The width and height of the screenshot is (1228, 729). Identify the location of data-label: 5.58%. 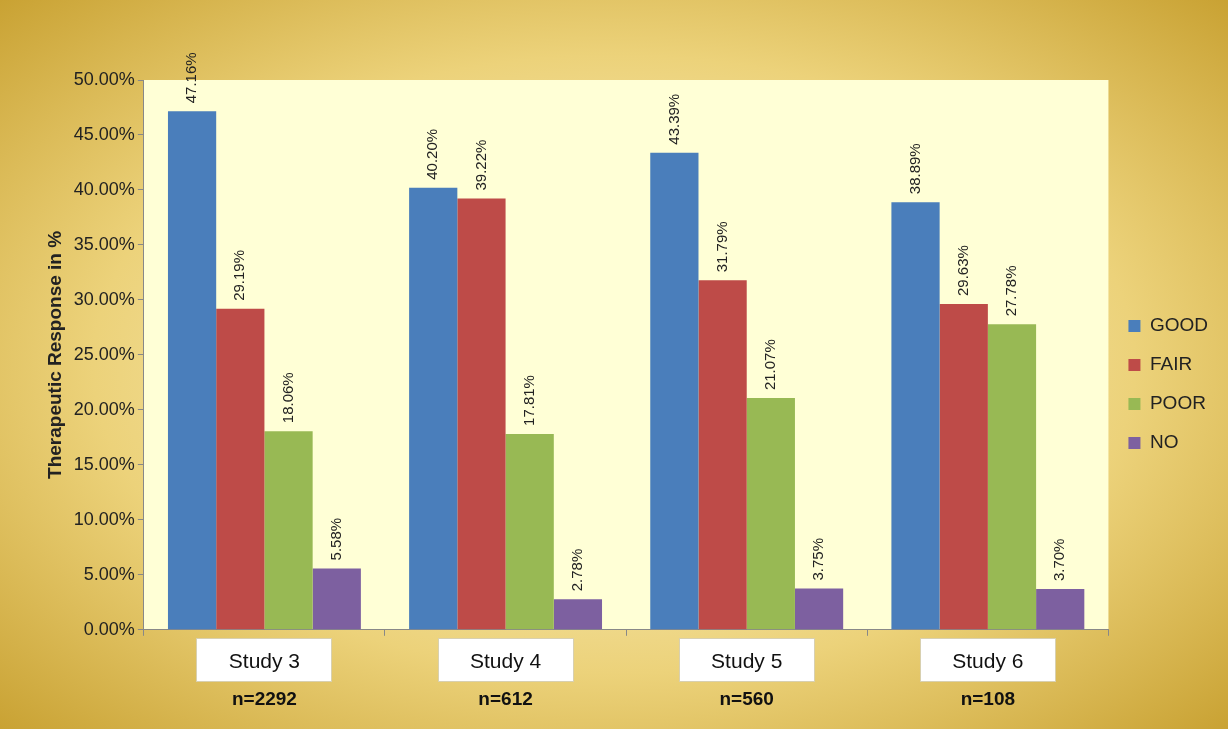
(335, 539).